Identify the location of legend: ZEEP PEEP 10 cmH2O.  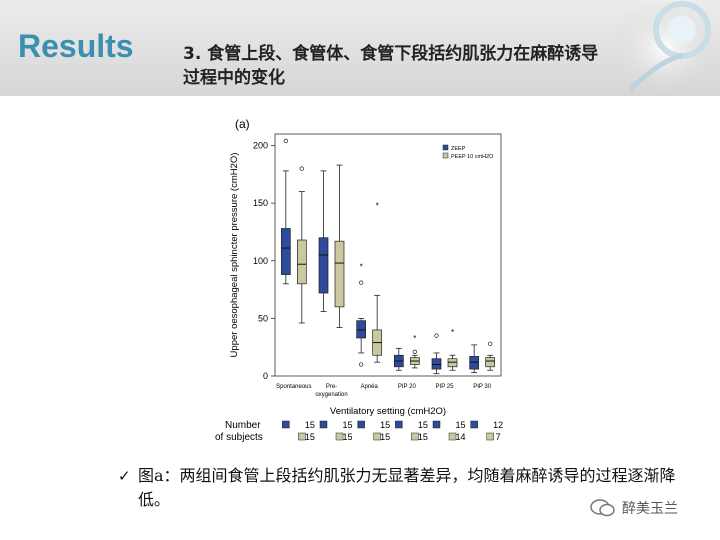
(468, 152).